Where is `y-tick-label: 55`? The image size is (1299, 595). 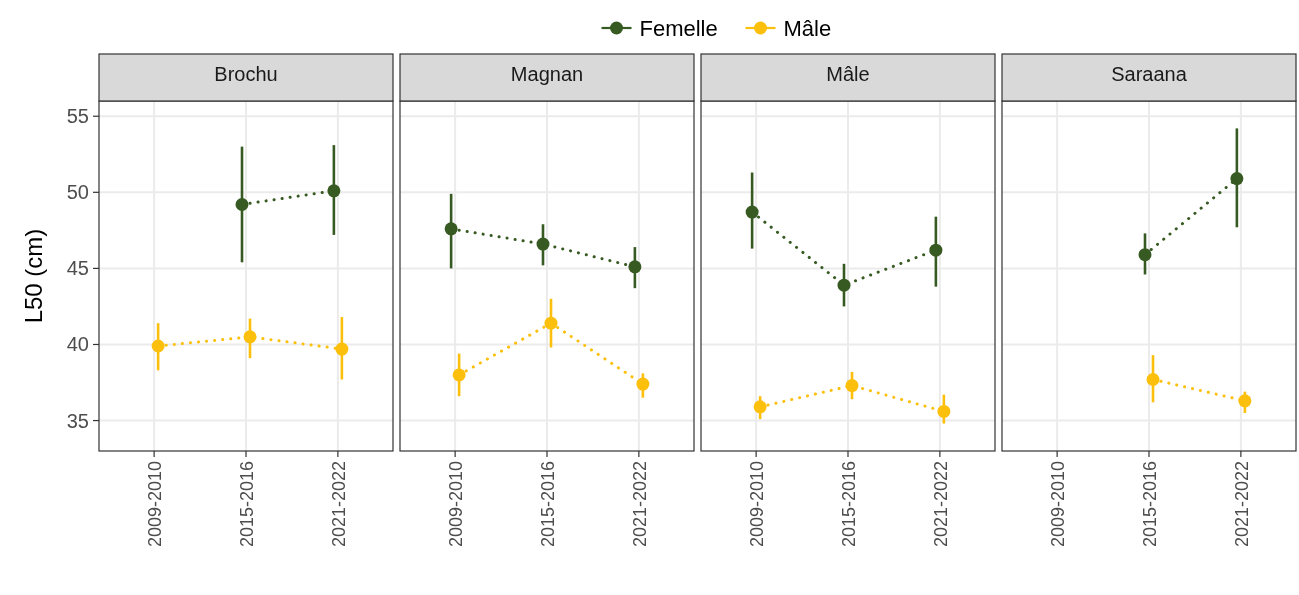
y-tick-label: 55 is located at coordinates (77, 116).